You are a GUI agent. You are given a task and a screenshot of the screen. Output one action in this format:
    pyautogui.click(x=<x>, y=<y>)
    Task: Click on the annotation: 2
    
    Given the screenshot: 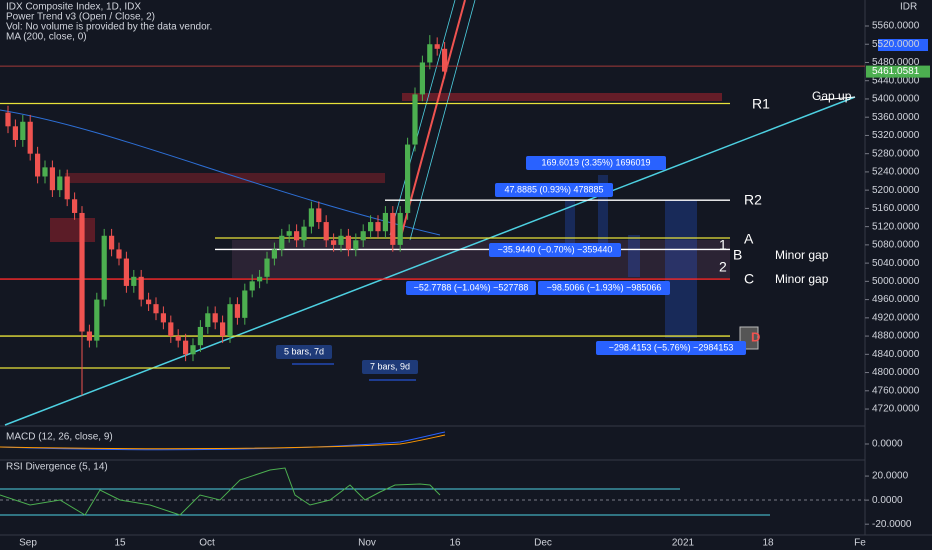 What is the action you would take?
    pyautogui.click(x=723, y=267)
    